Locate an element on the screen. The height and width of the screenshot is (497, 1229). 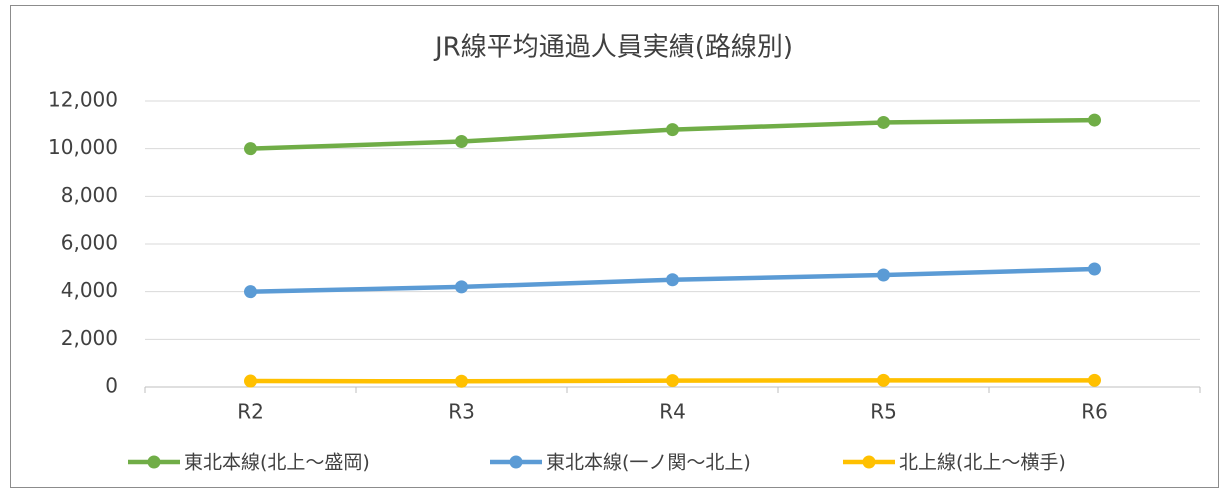
x-tick-label: R3 is located at coordinates (461, 412).